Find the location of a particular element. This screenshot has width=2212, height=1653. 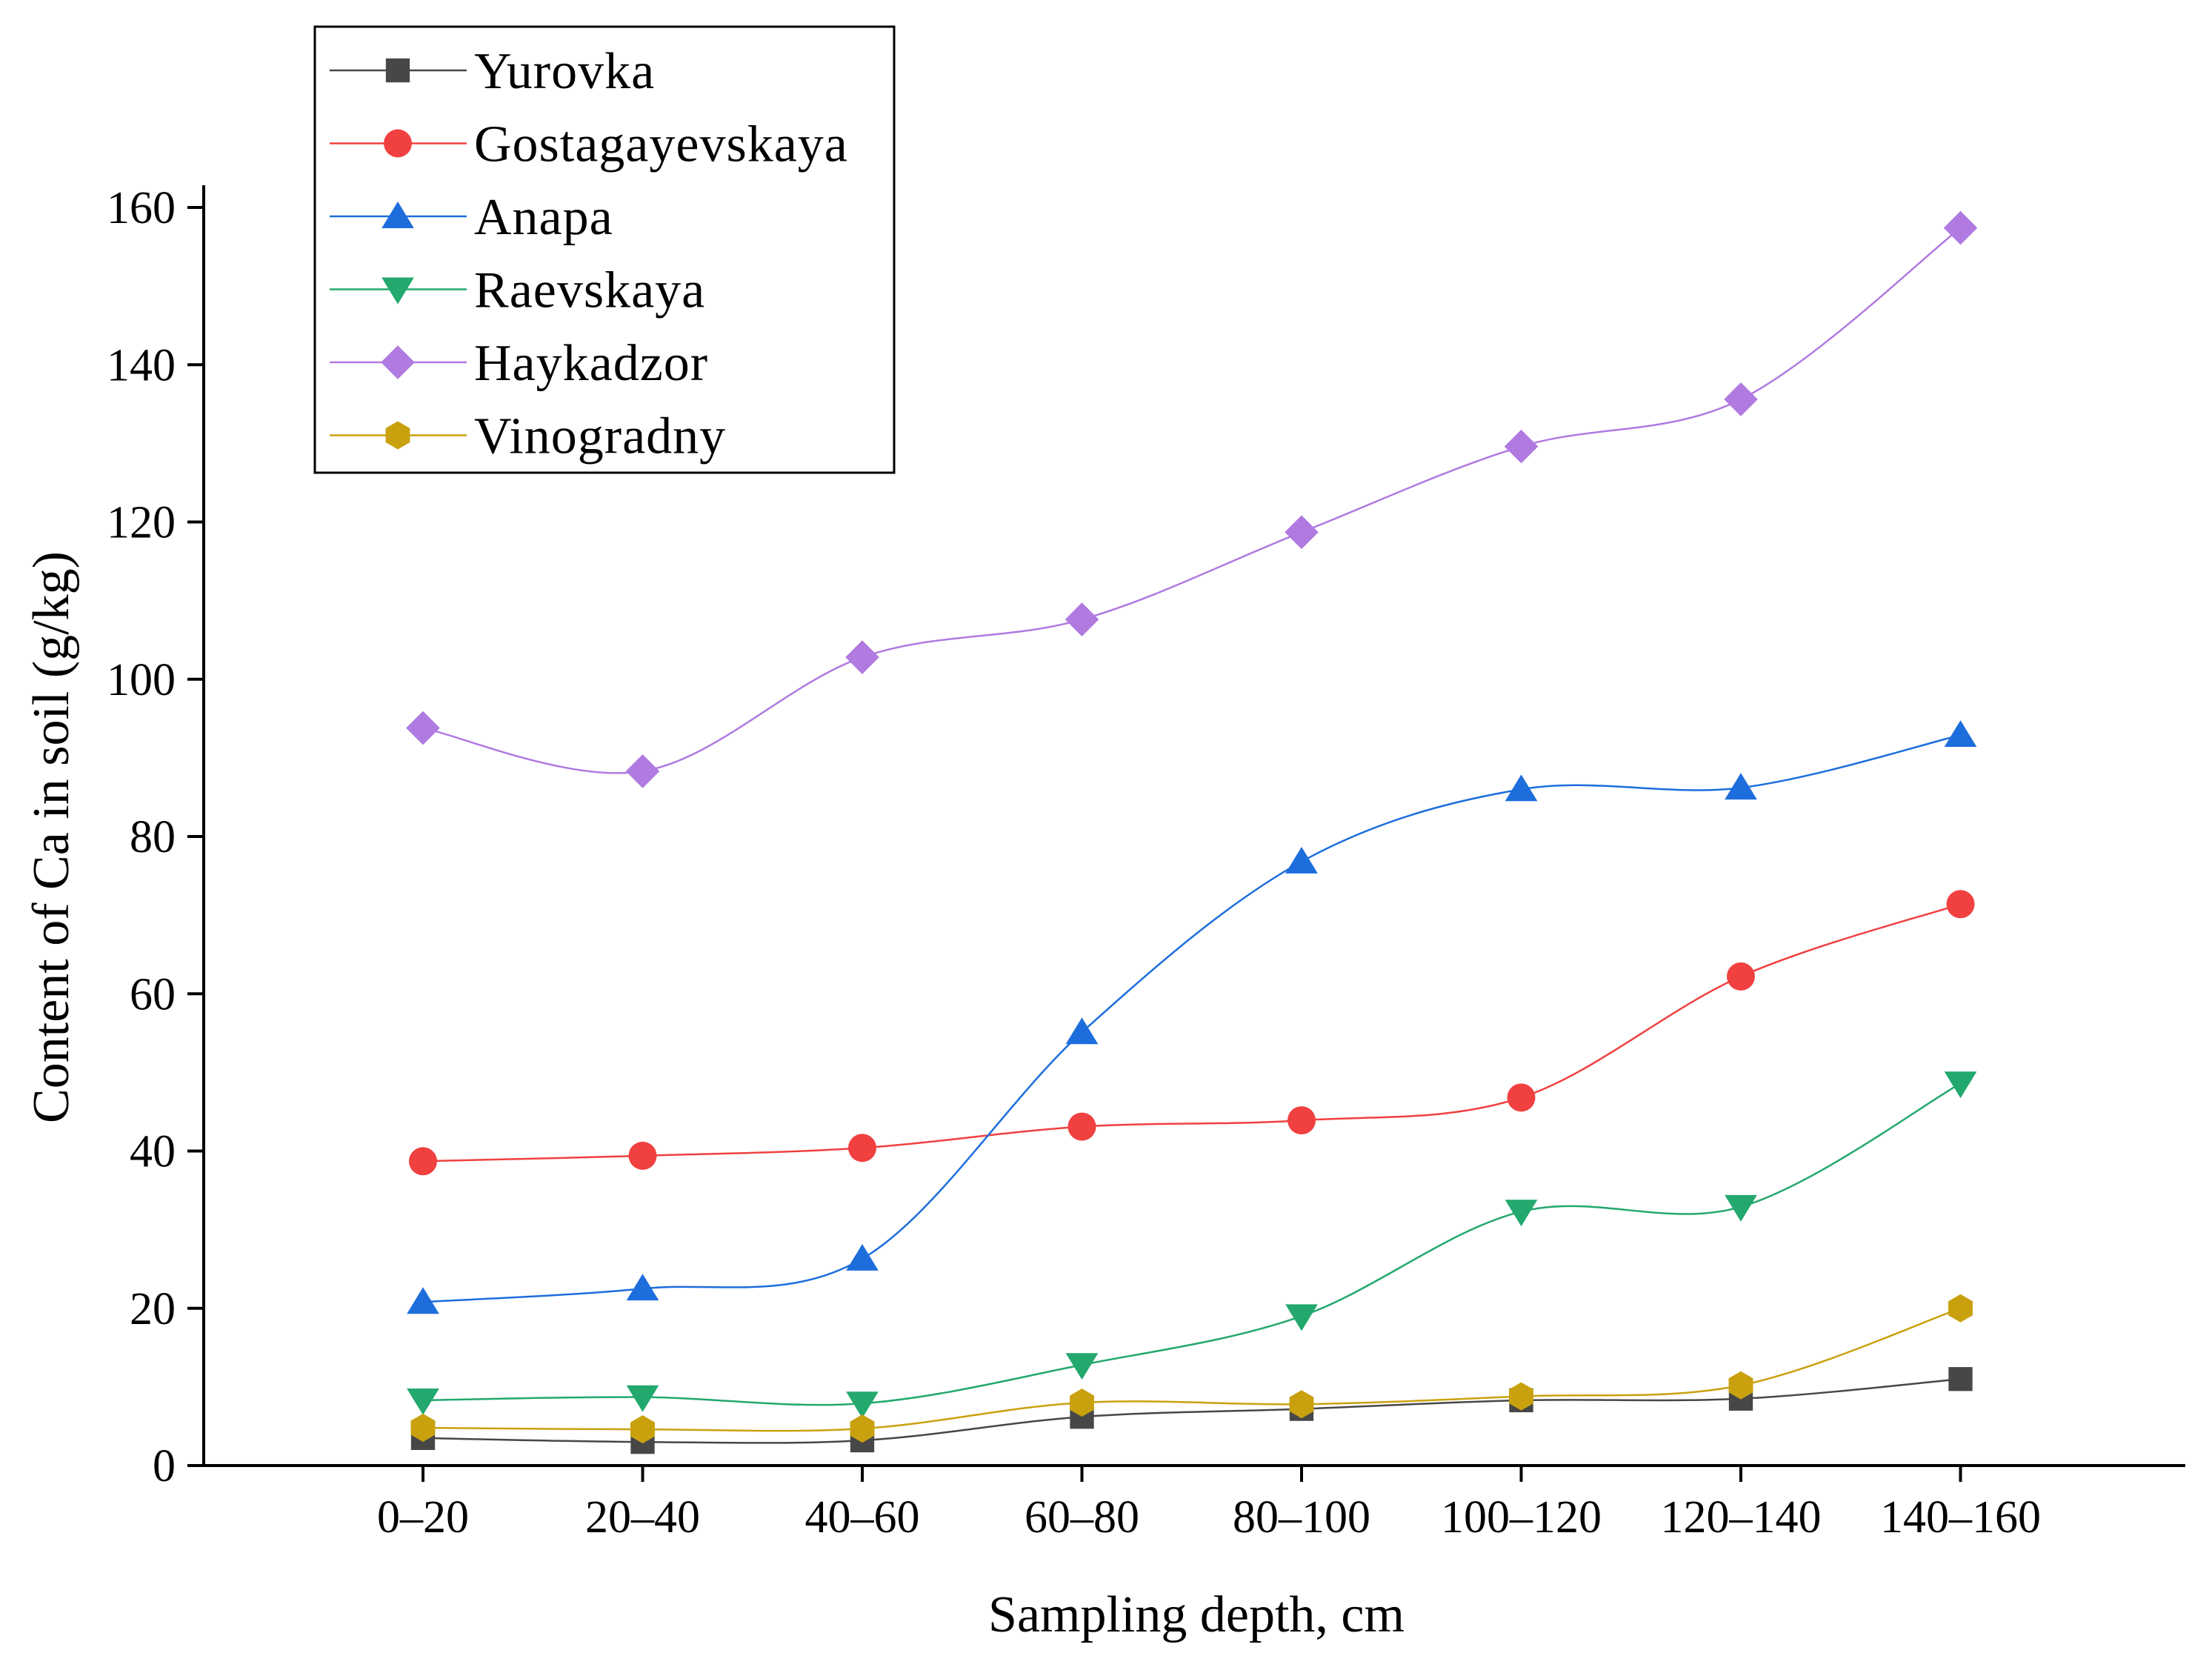

y-tick-label: 80 is located at coordinates (153, 837).